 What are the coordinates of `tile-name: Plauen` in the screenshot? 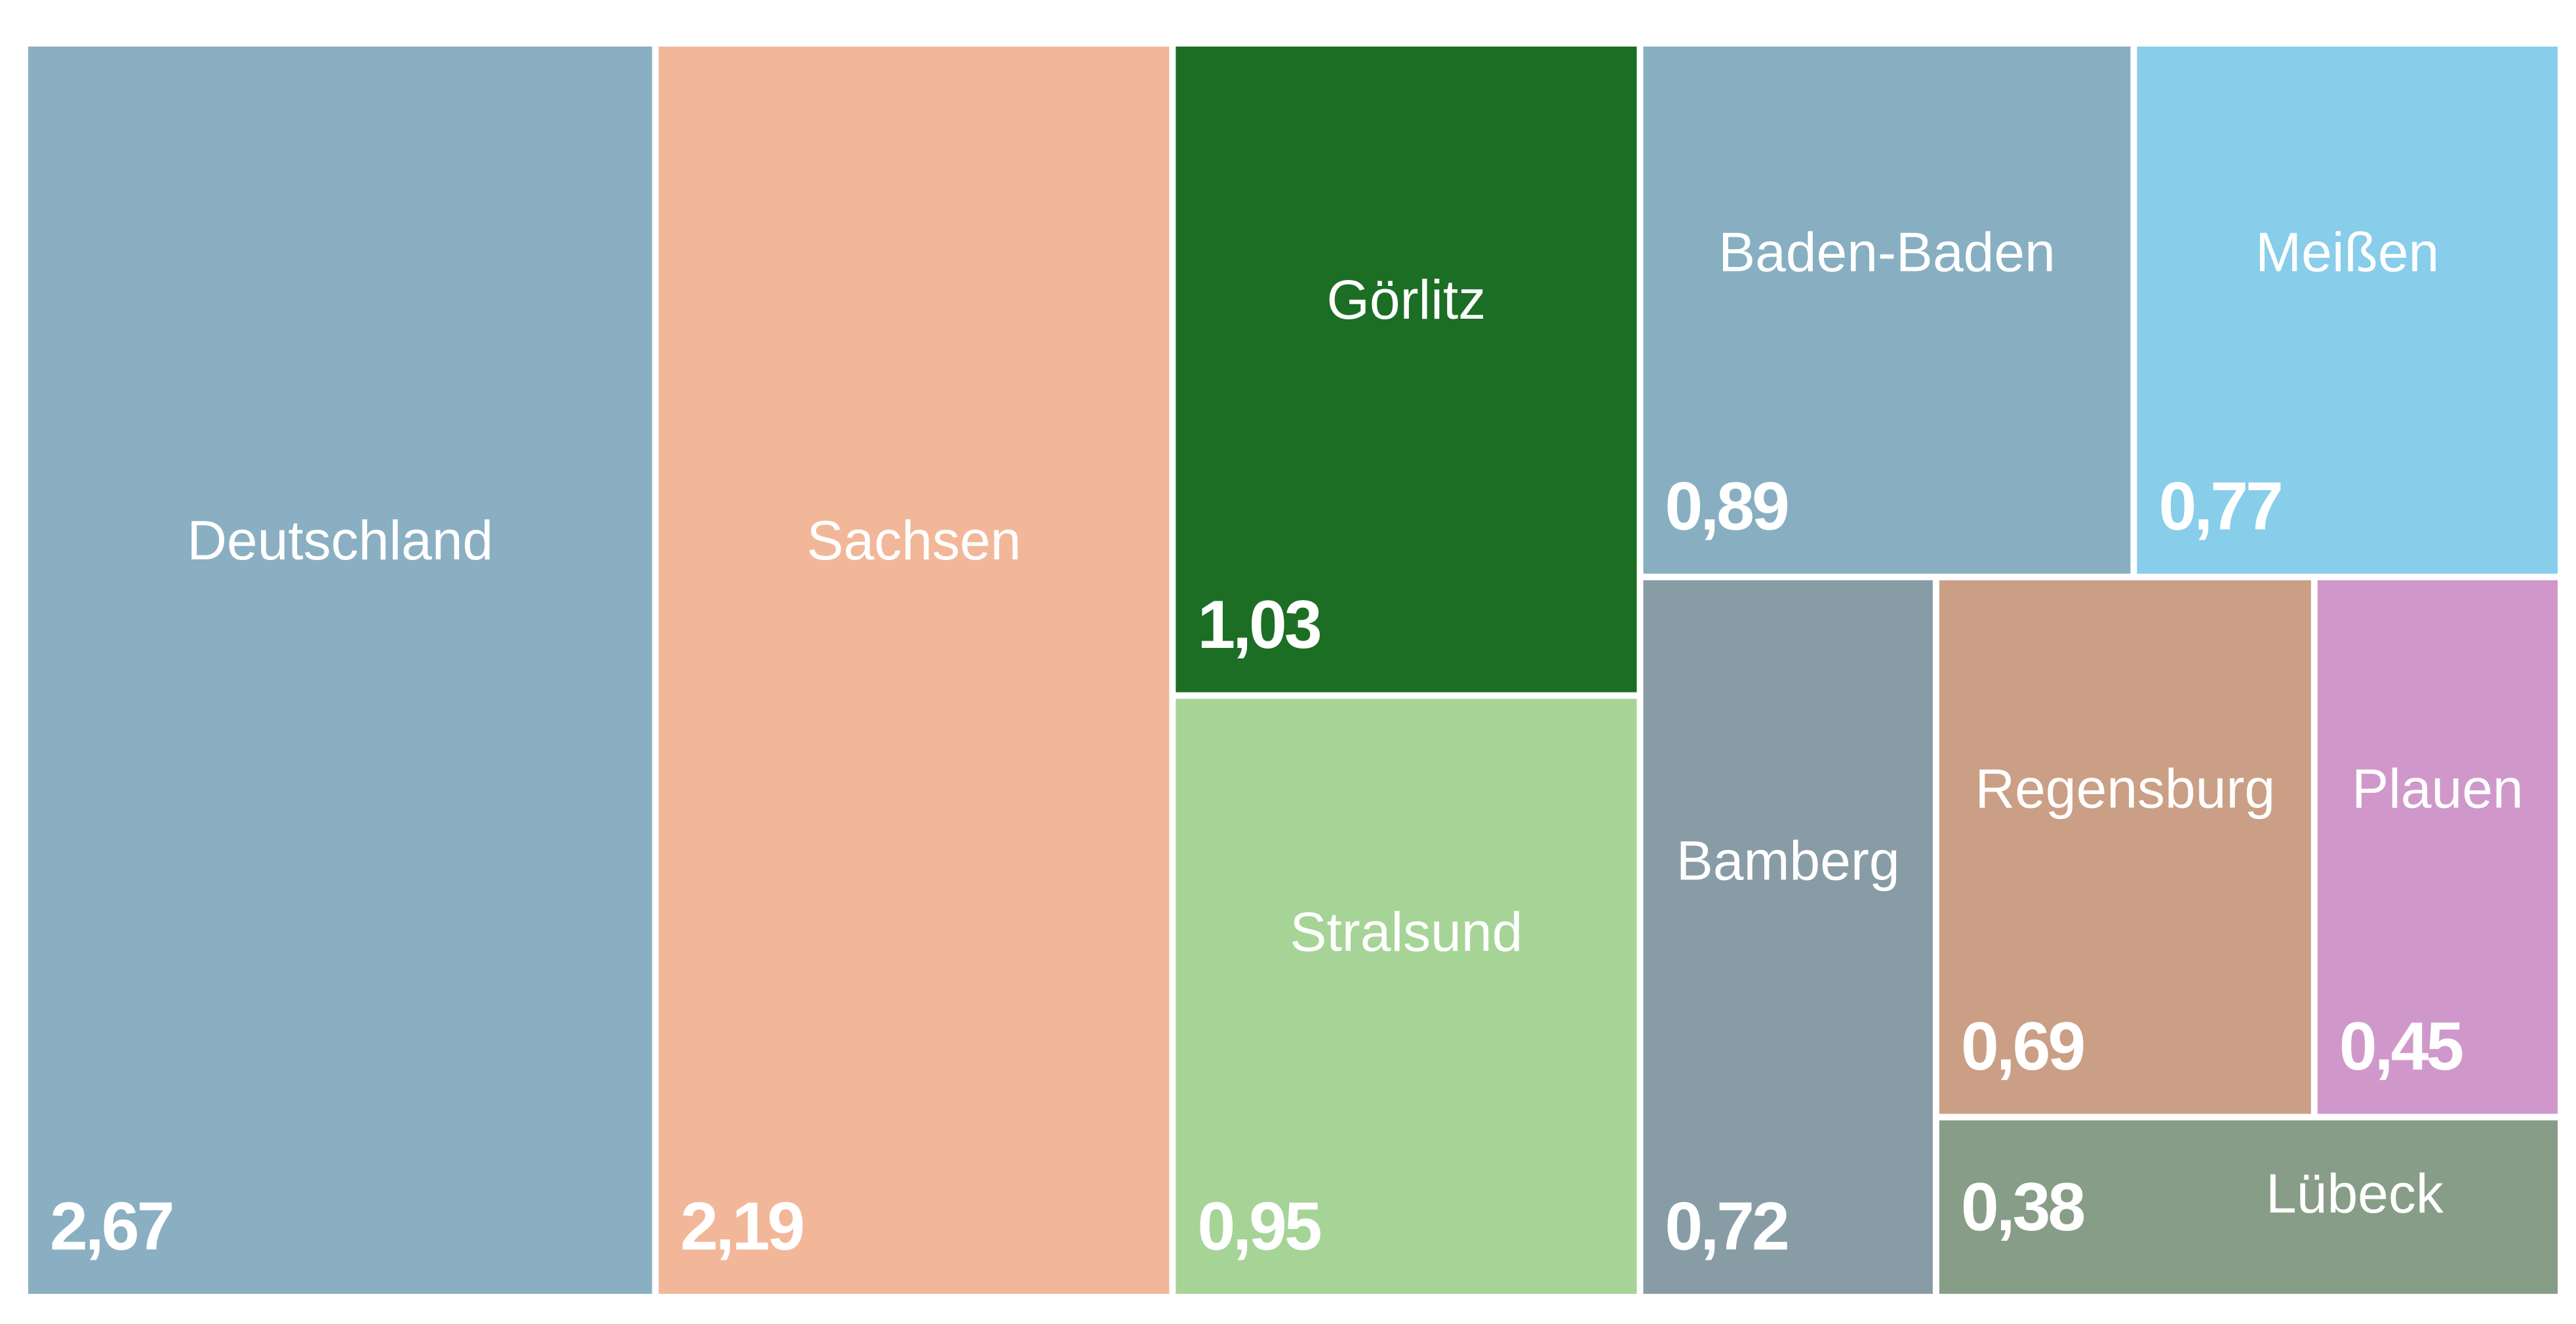 It's located at (2438, 788).